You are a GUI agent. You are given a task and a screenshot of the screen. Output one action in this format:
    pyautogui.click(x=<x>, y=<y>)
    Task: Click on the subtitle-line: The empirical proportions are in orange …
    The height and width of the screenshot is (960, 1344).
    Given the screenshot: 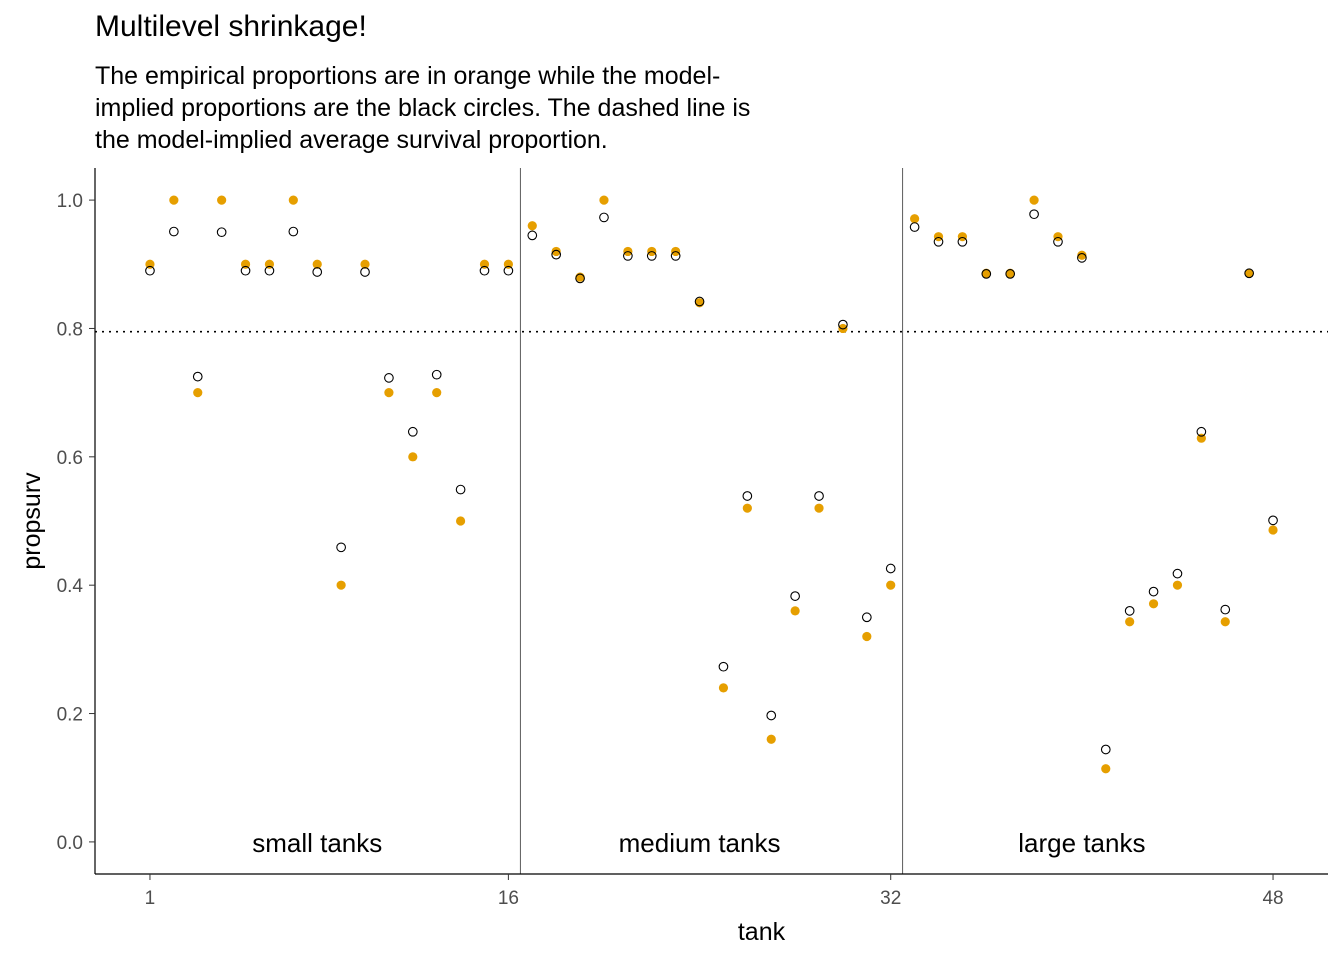 What is the action you would take?
    pyautogui.click(x=408, y=76)
    